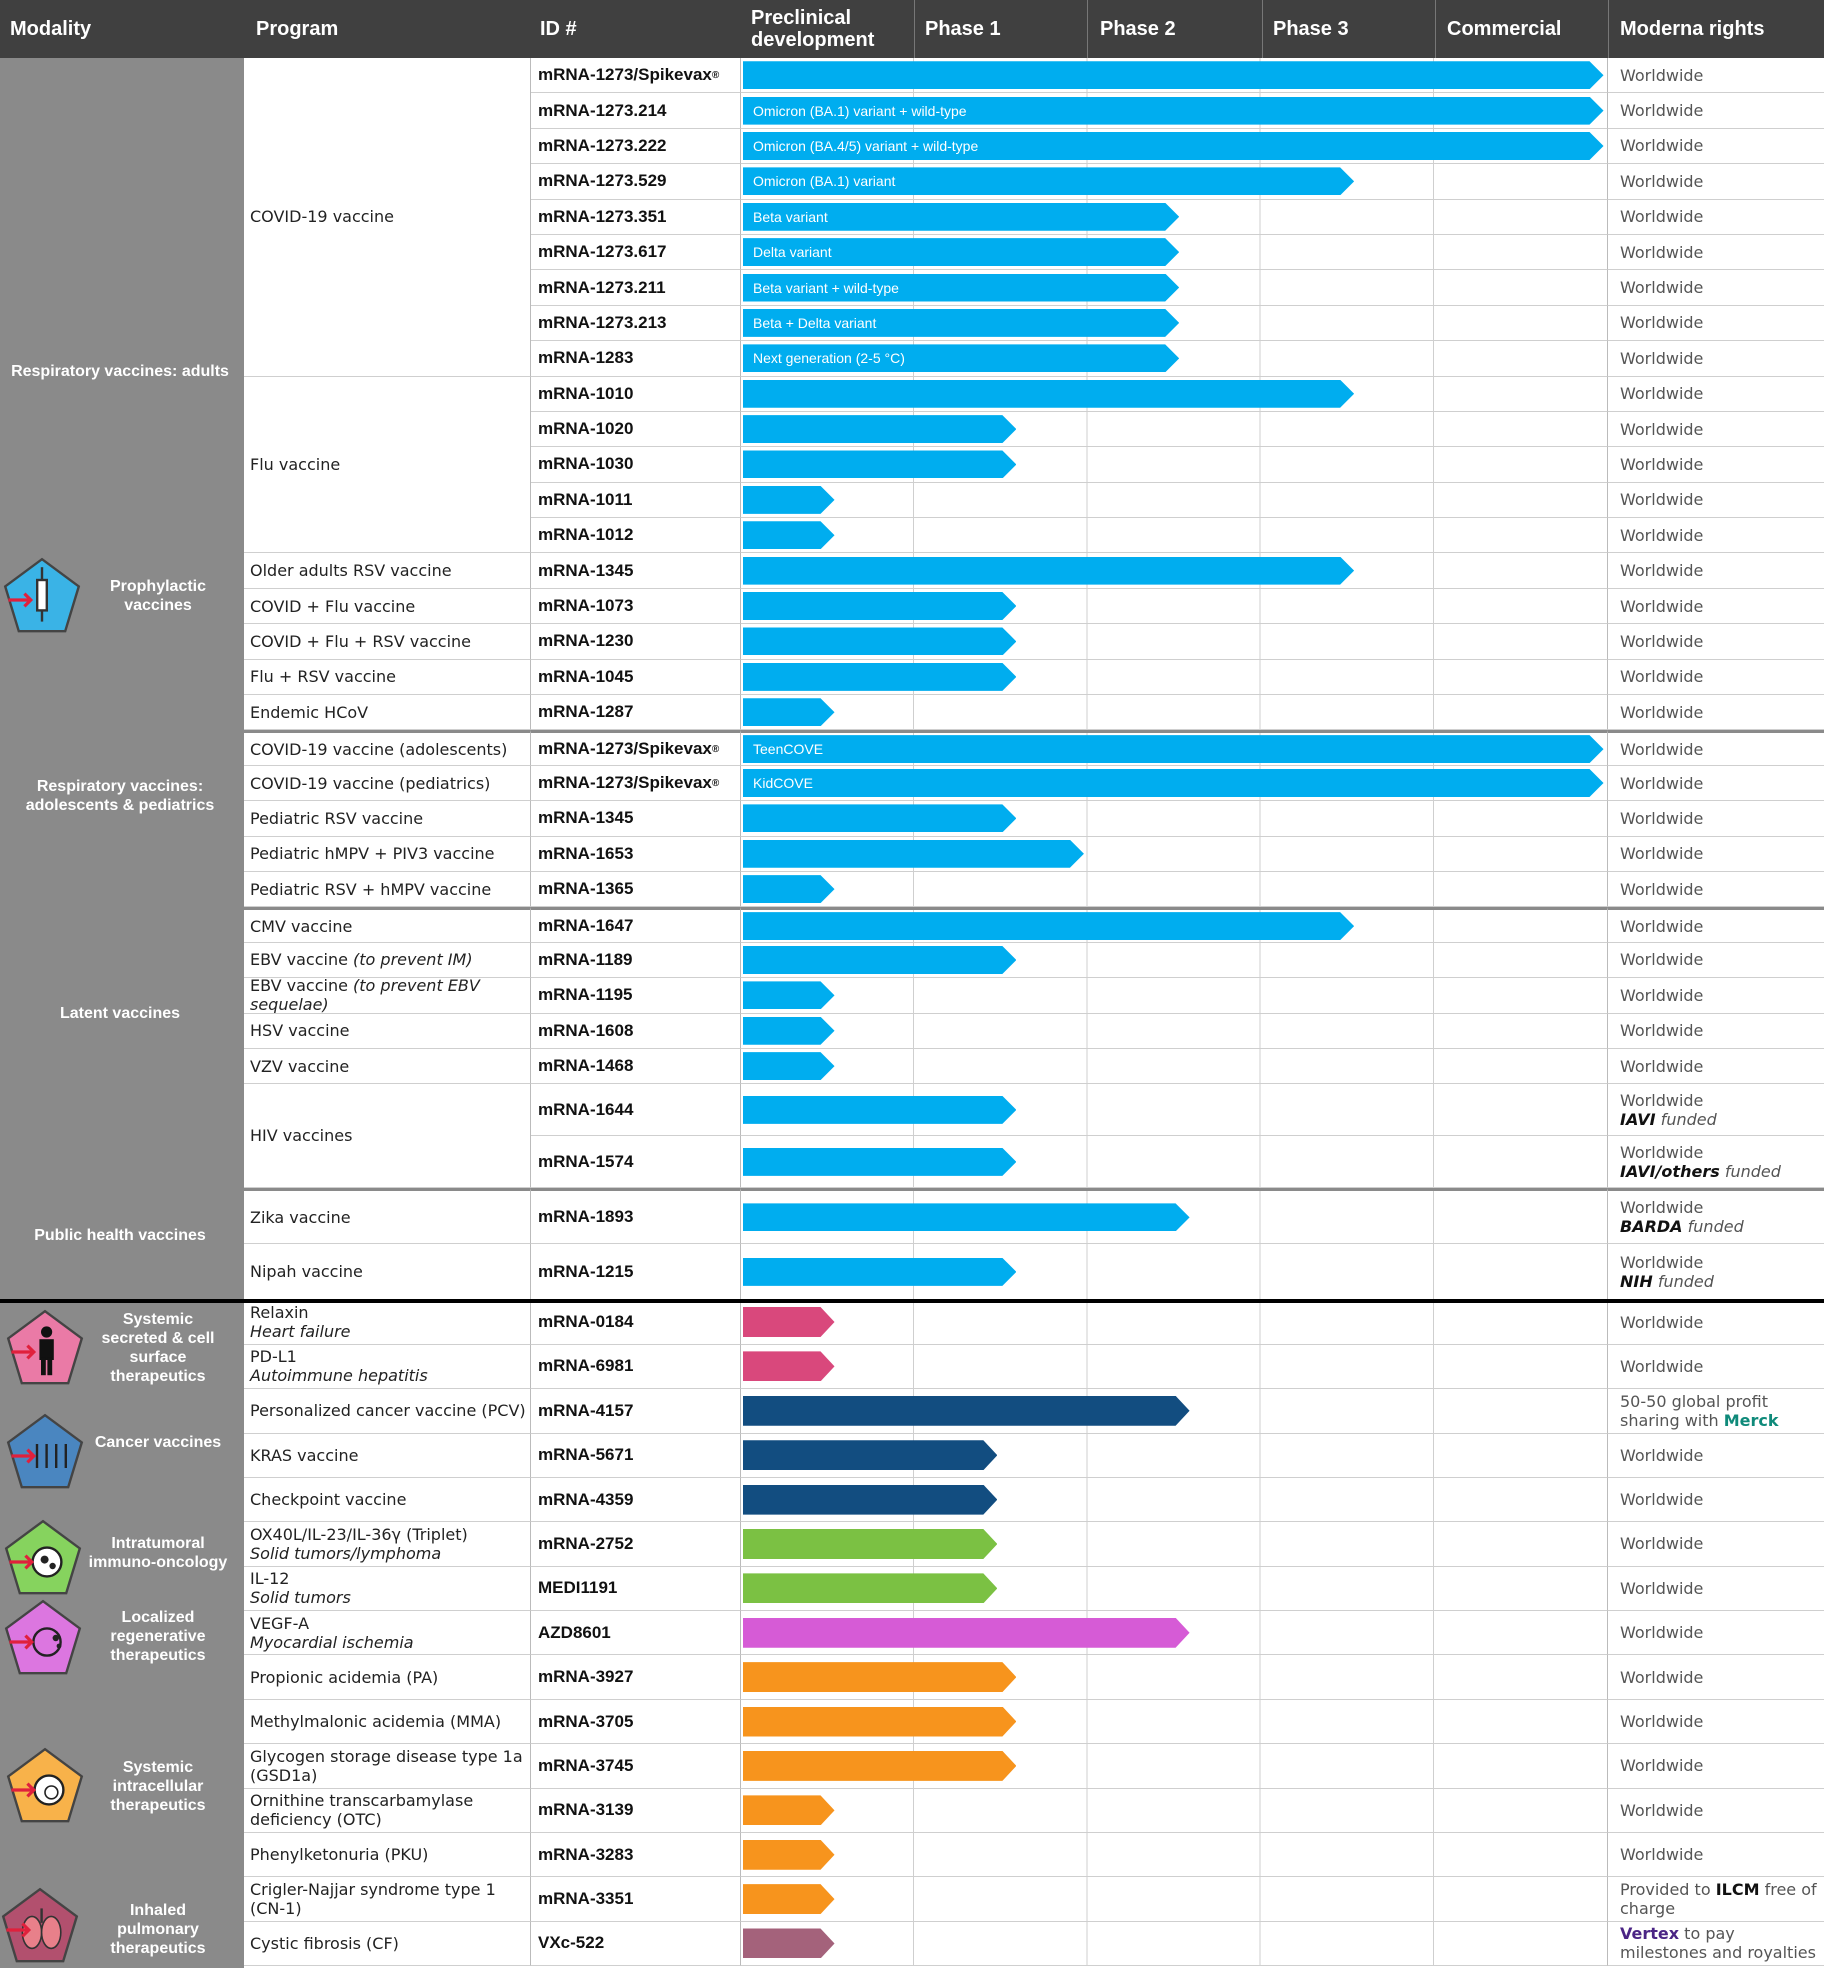 This screenshot has width=1824, height=1970. I want to click on program-name: HSV vaccine, so click(300, 1031).